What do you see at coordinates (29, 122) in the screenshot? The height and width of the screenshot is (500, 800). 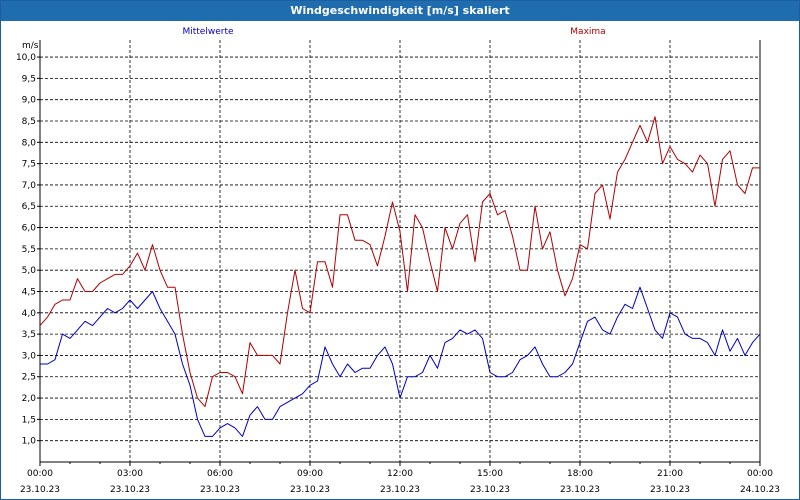 I see `y-tick-label: 8,5` at bounding box center [29, 122].